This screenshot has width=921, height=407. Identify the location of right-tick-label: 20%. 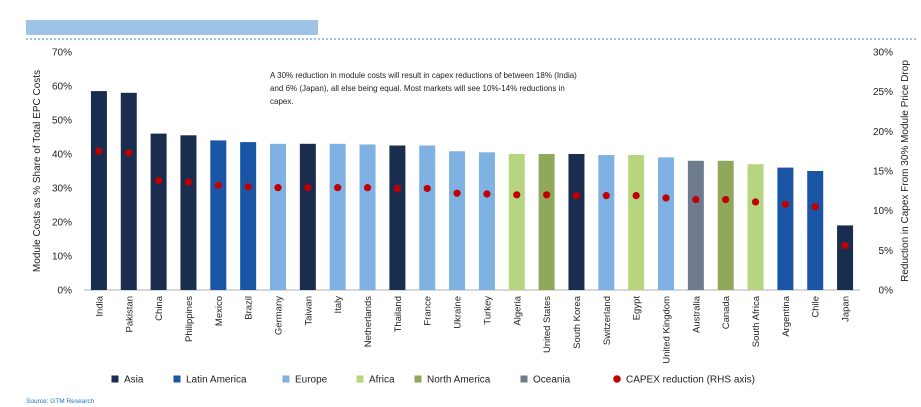
(883, 132).